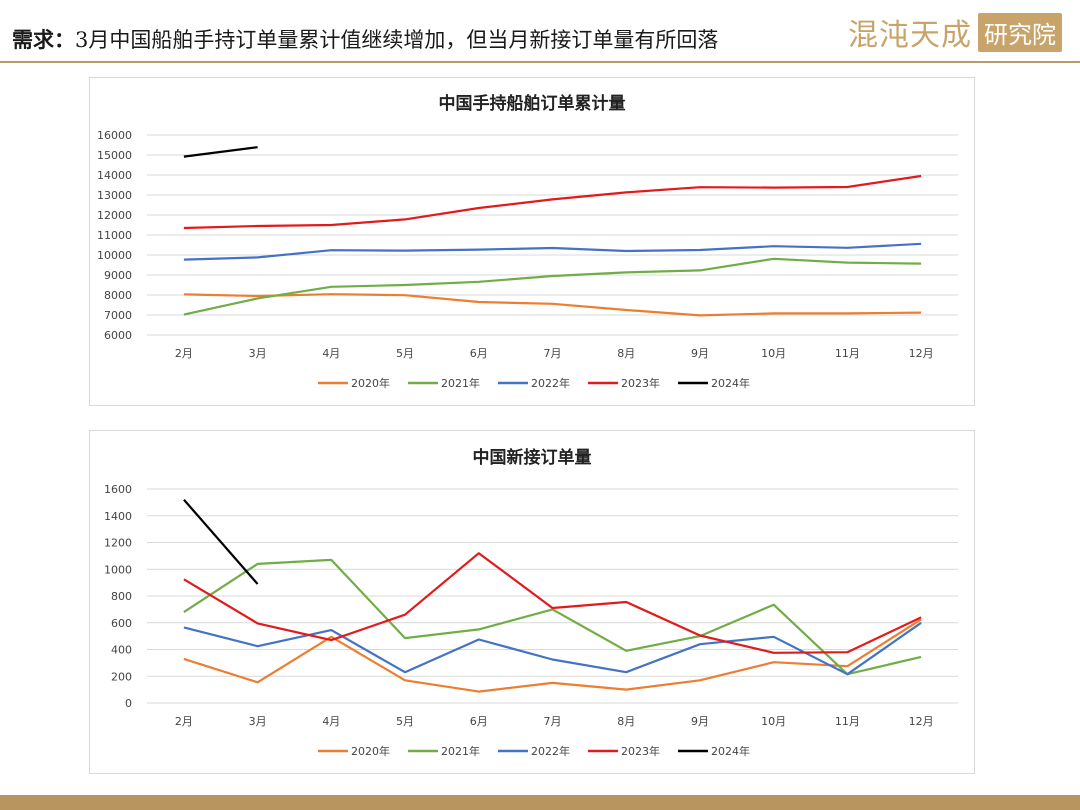  What do you see at coordinates (114, 255) in the screenshot?
I see `y-tick-label: 10000` at bounding box center [114, 255].